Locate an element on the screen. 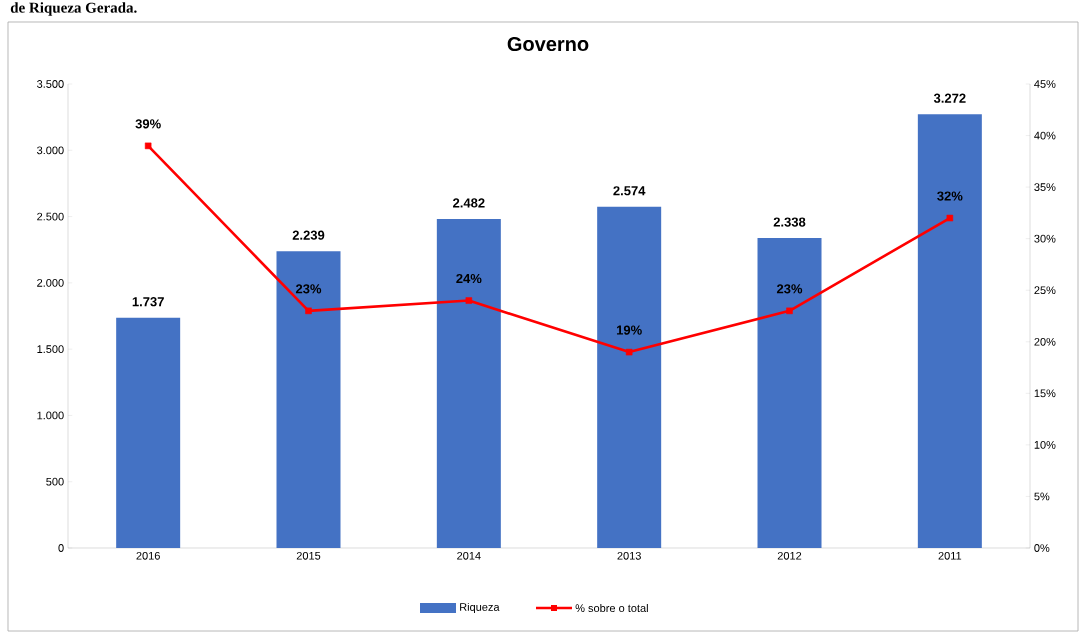 Image resolution: width=1079 pixels, height=632 pixels. y2-tick-label: 15% is located at coordinates (1045, 393).